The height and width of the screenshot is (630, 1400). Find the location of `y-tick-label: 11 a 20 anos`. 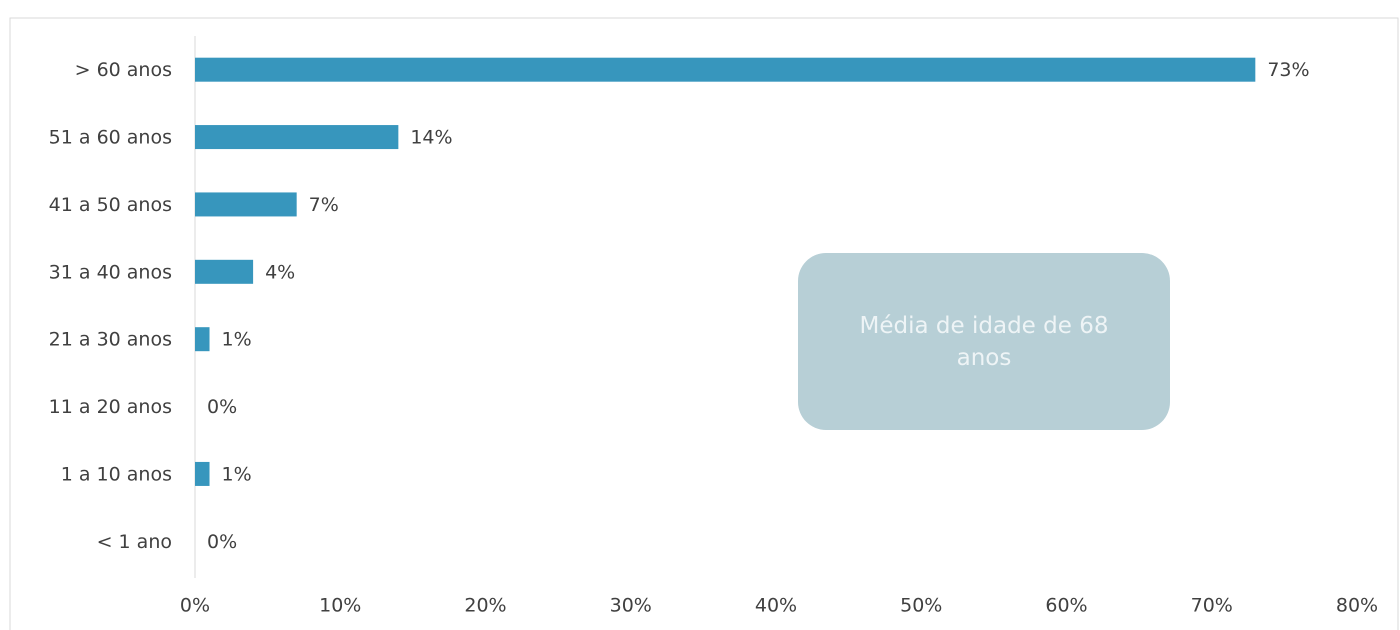

y-tick-label: 11 a 20 anos is located at coordinates (110, 407).